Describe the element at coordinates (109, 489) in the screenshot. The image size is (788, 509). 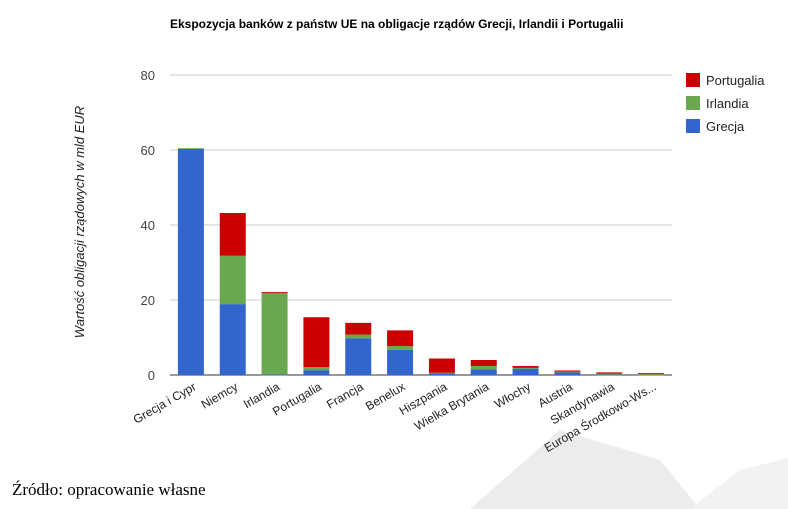
I see `source-note: Źródło: opracowanie własne` at that location.